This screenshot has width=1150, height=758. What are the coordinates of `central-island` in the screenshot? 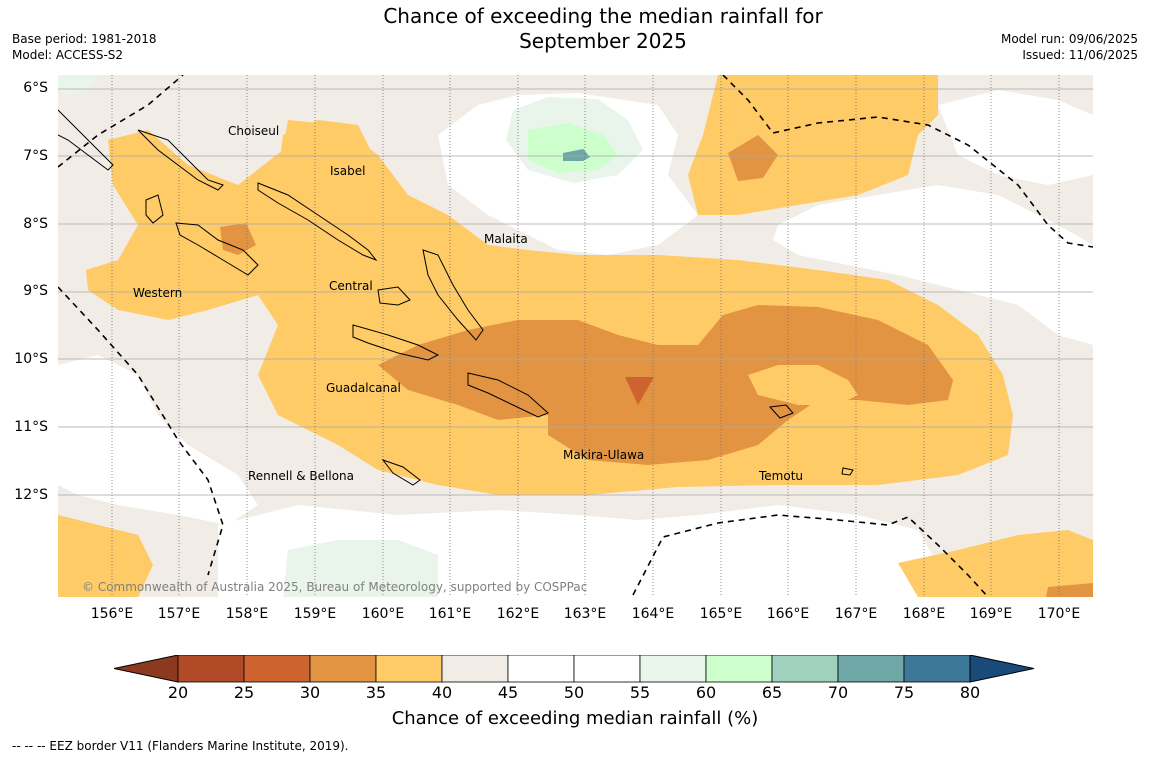 It's located at (394, 296).